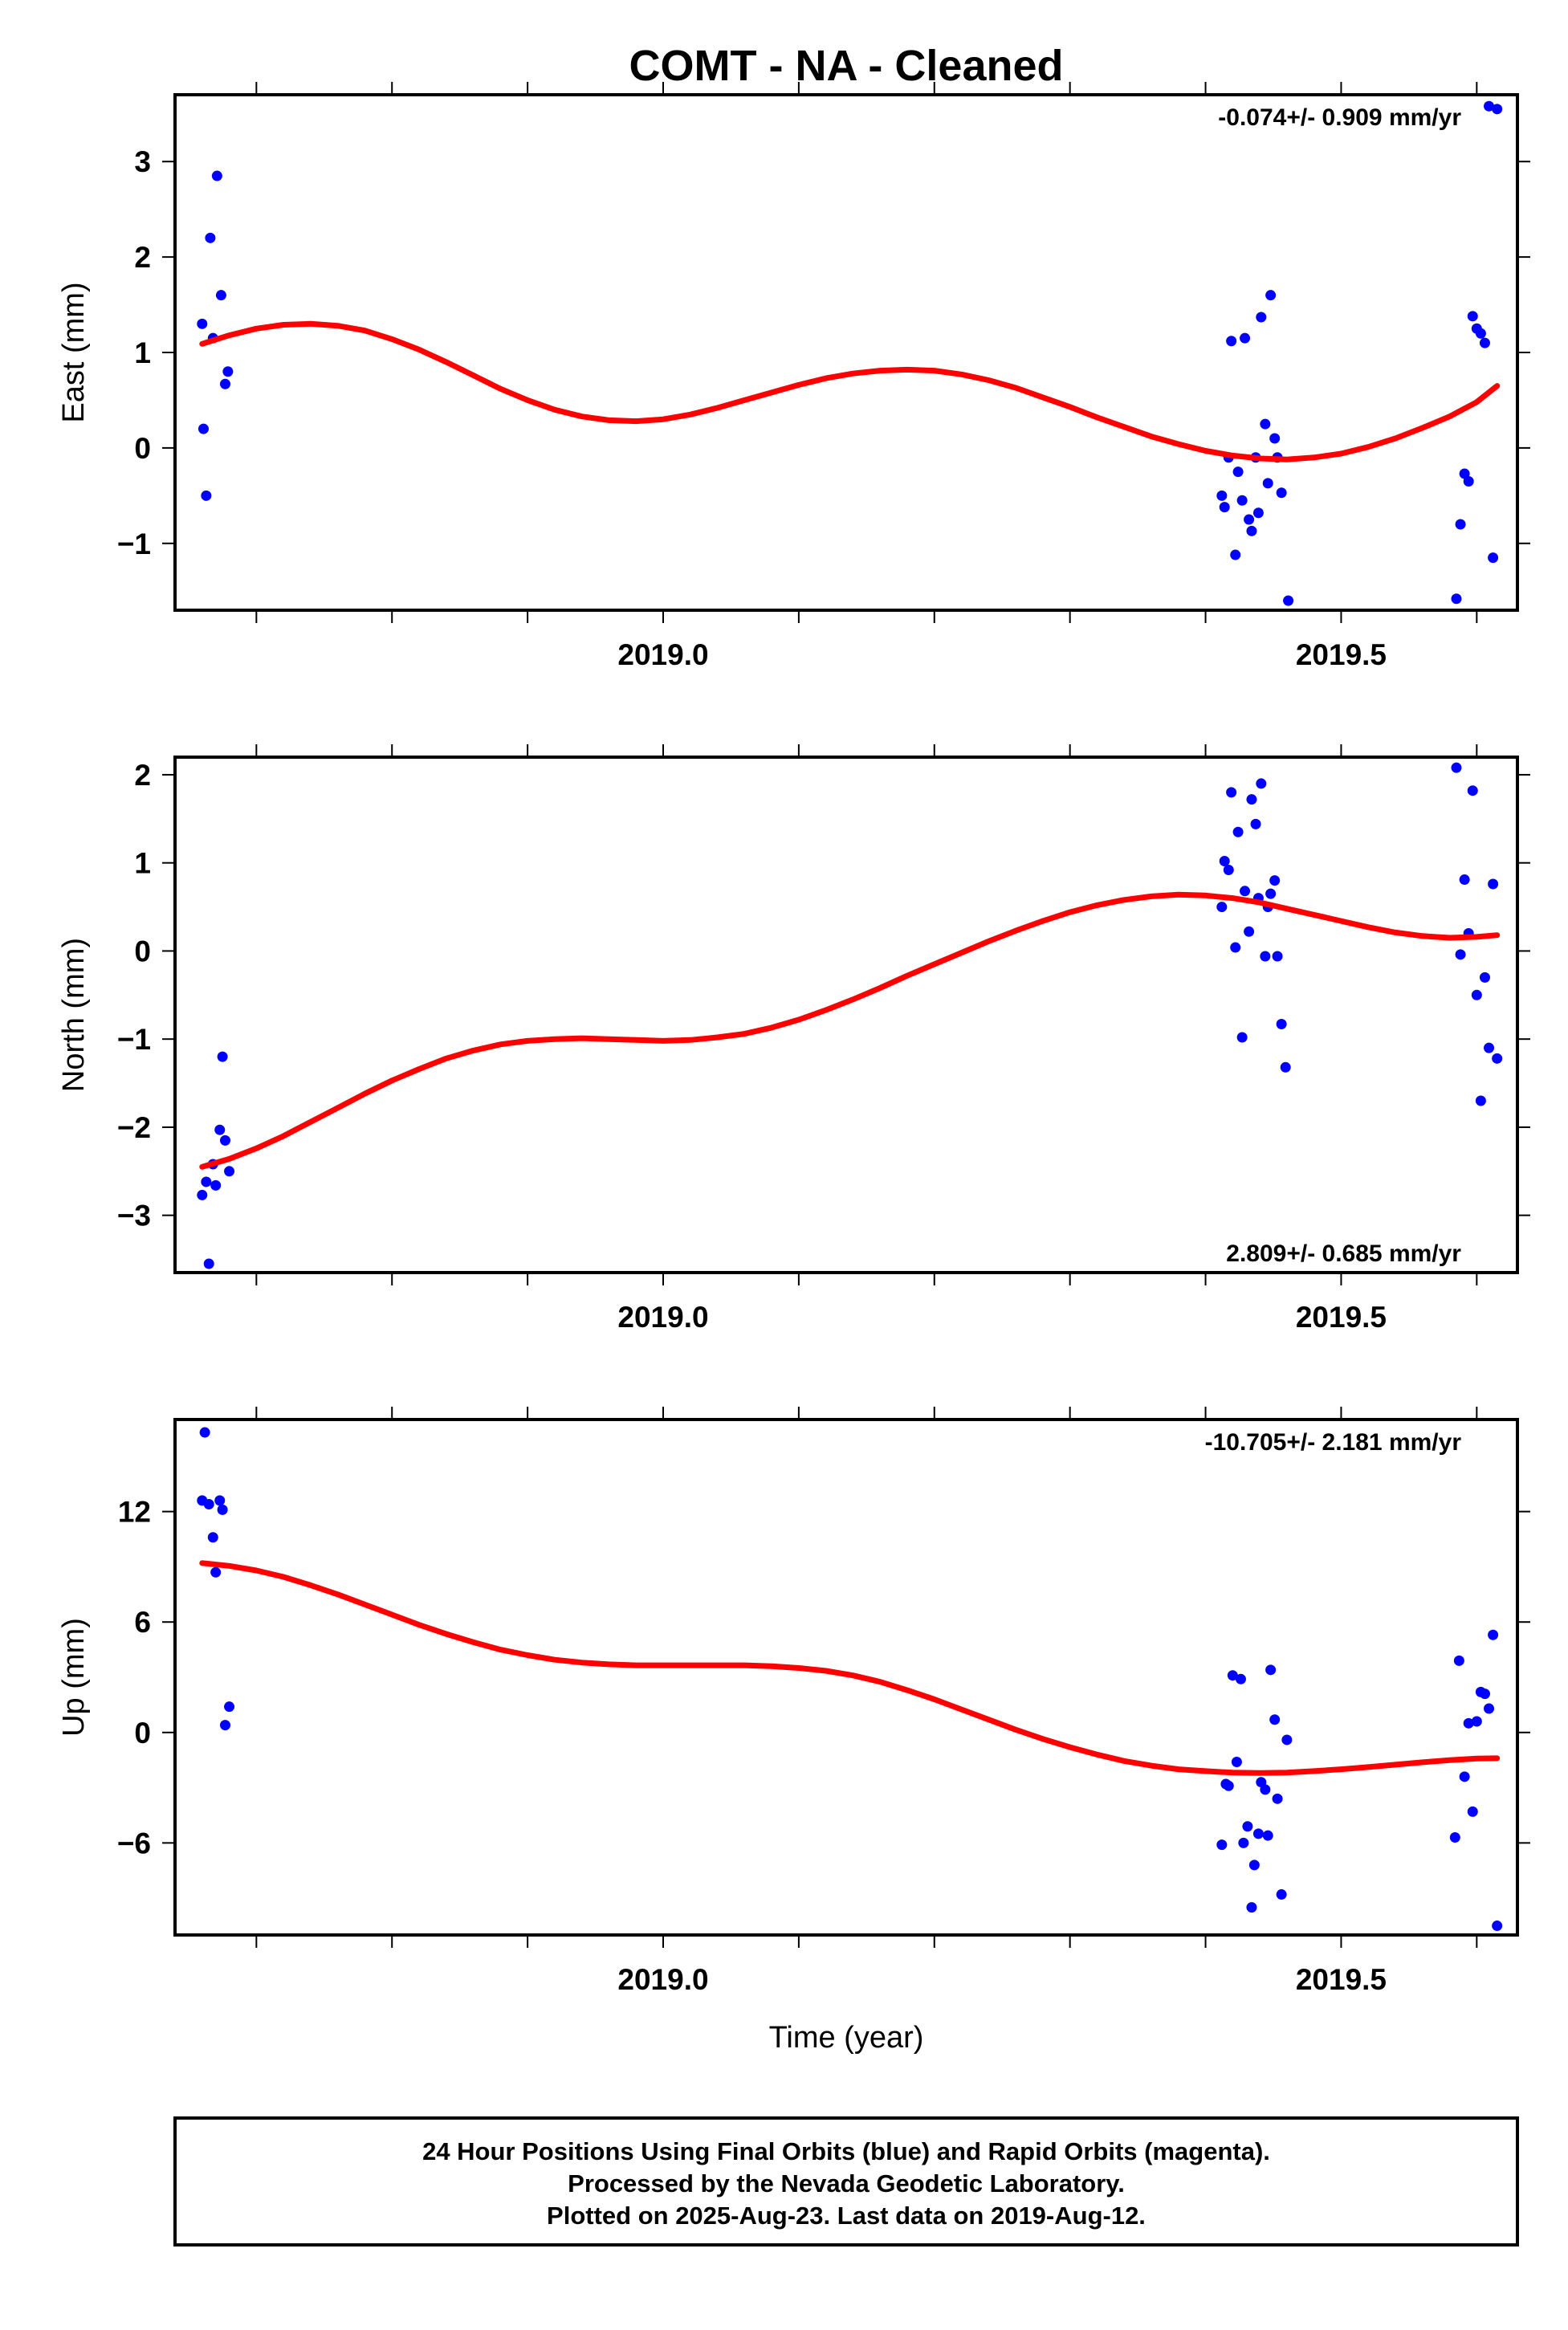  Describe the element at coordinates (1341, 654) in the screenshot. I see `x-tick-label: 2019.5` at that location.